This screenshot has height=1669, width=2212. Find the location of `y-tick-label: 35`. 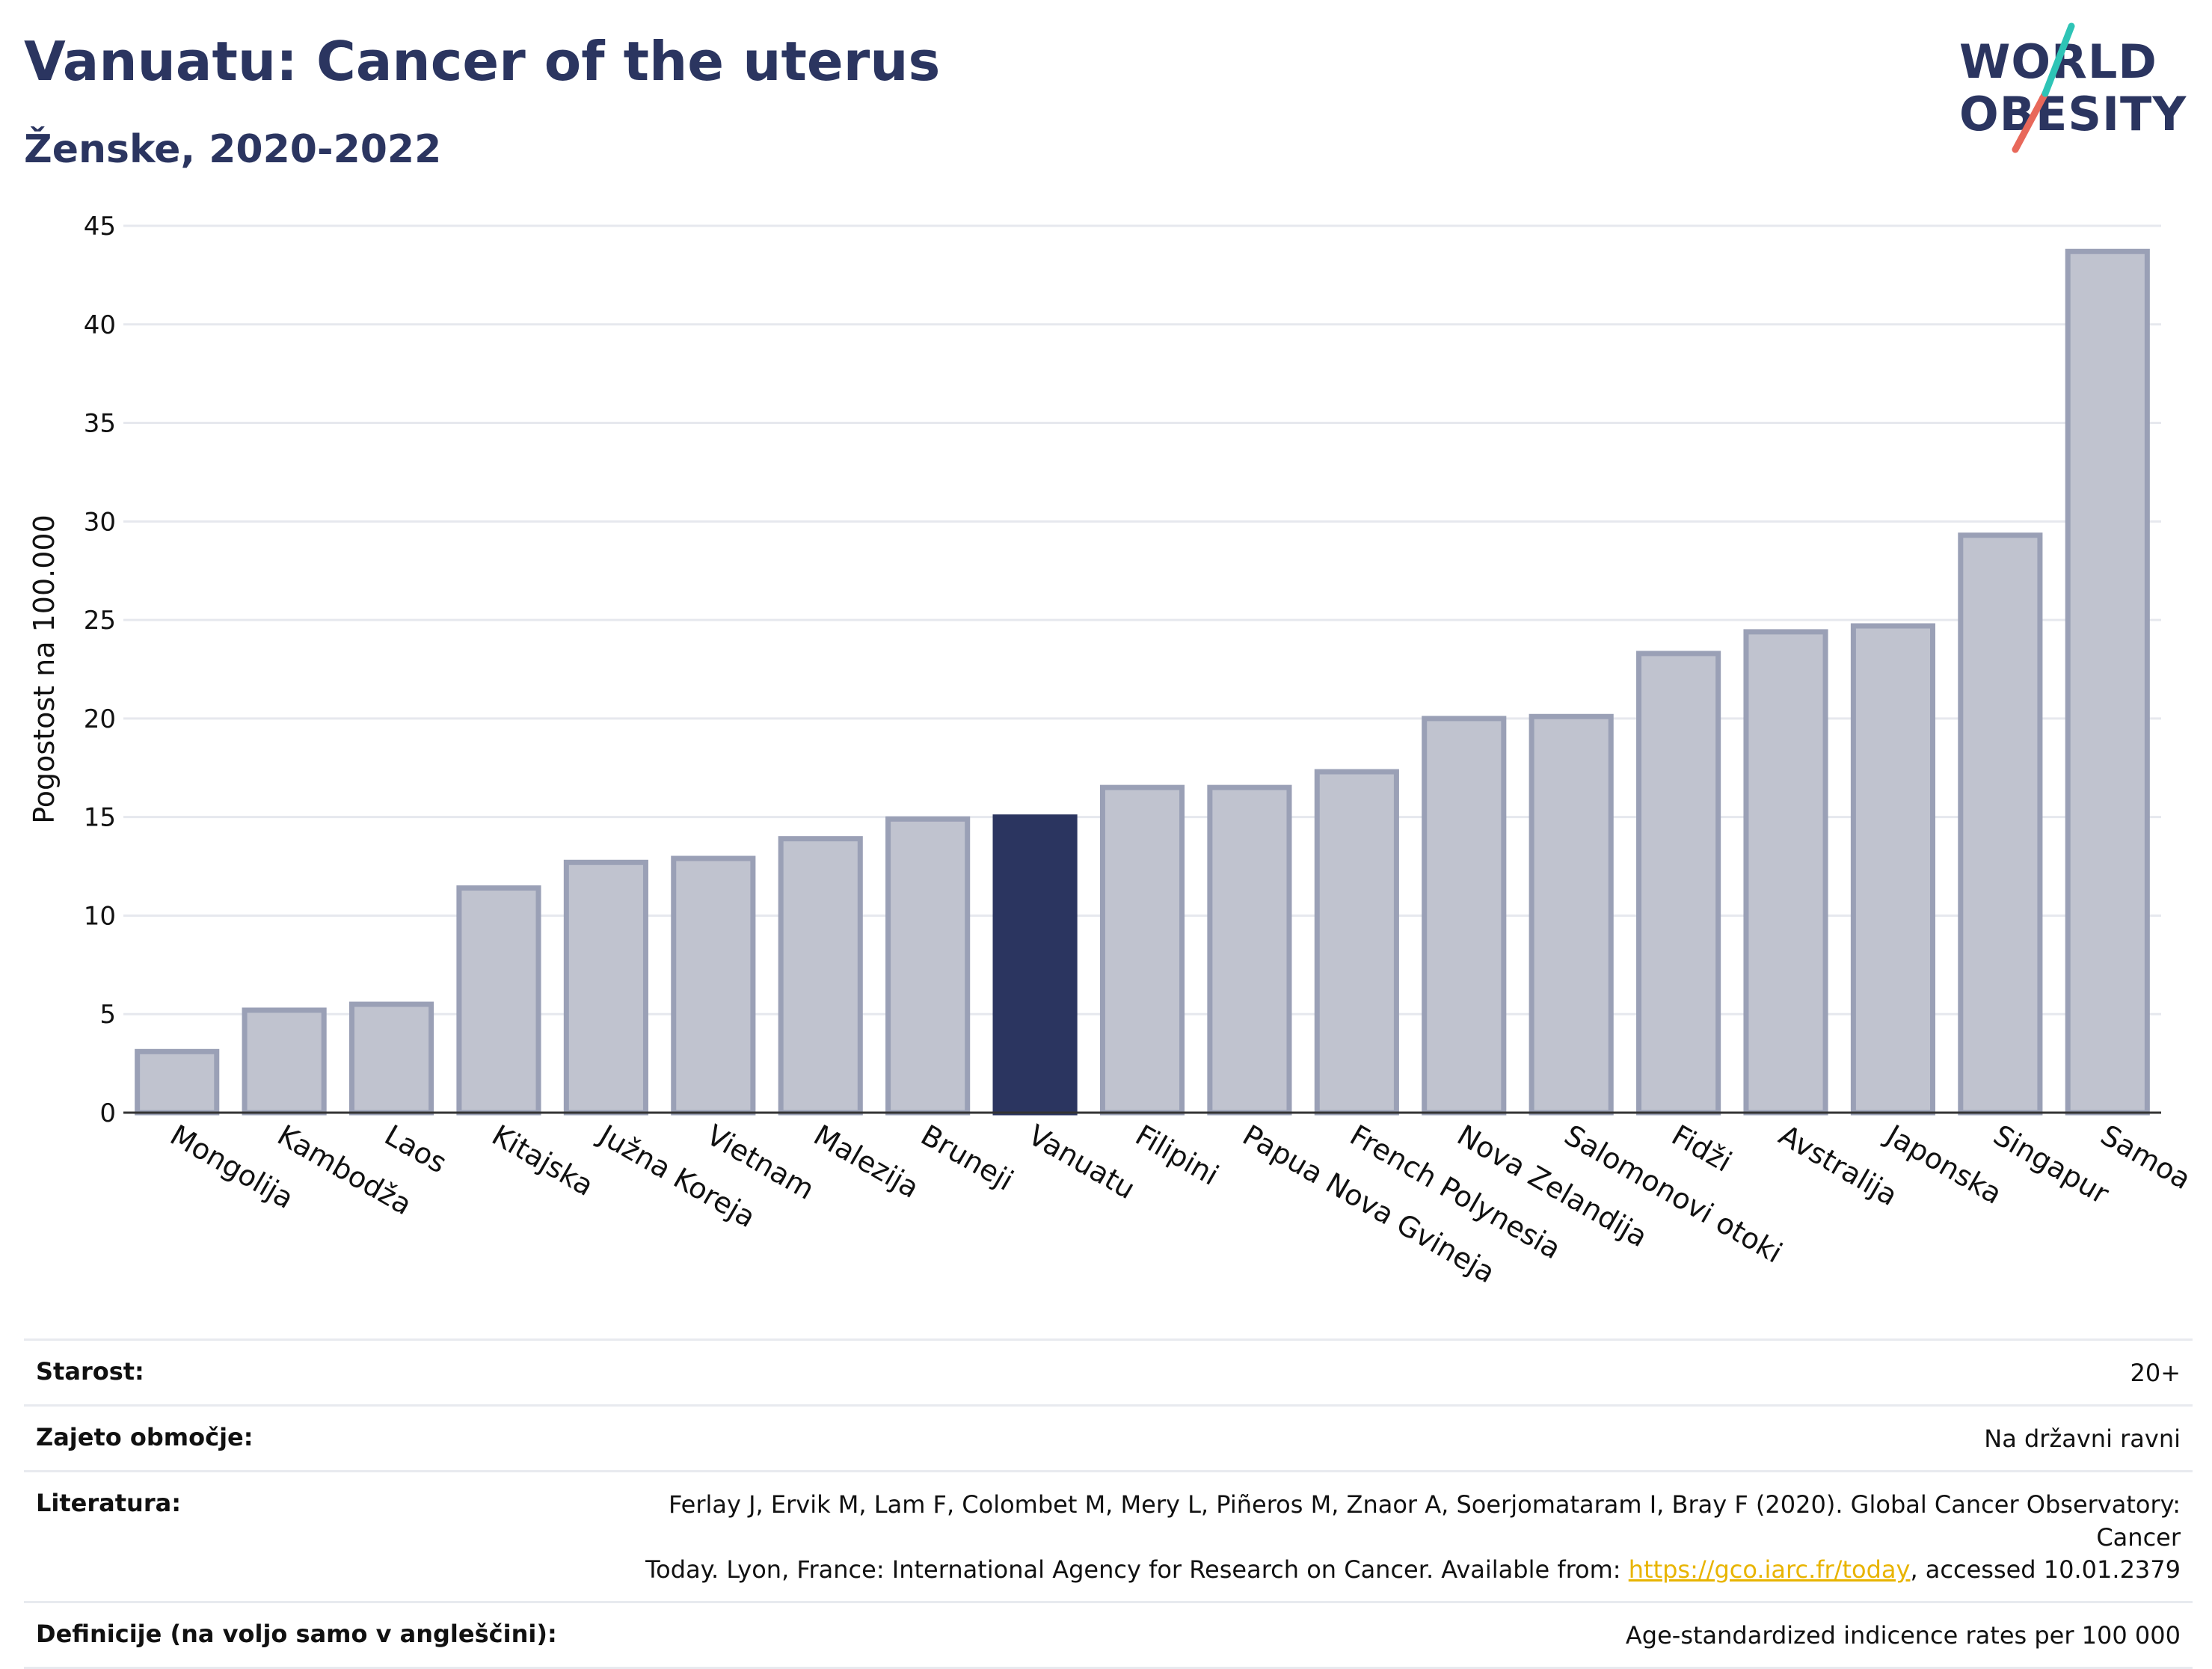

y-tick-label: 35 is located at coordinates (100, 424).